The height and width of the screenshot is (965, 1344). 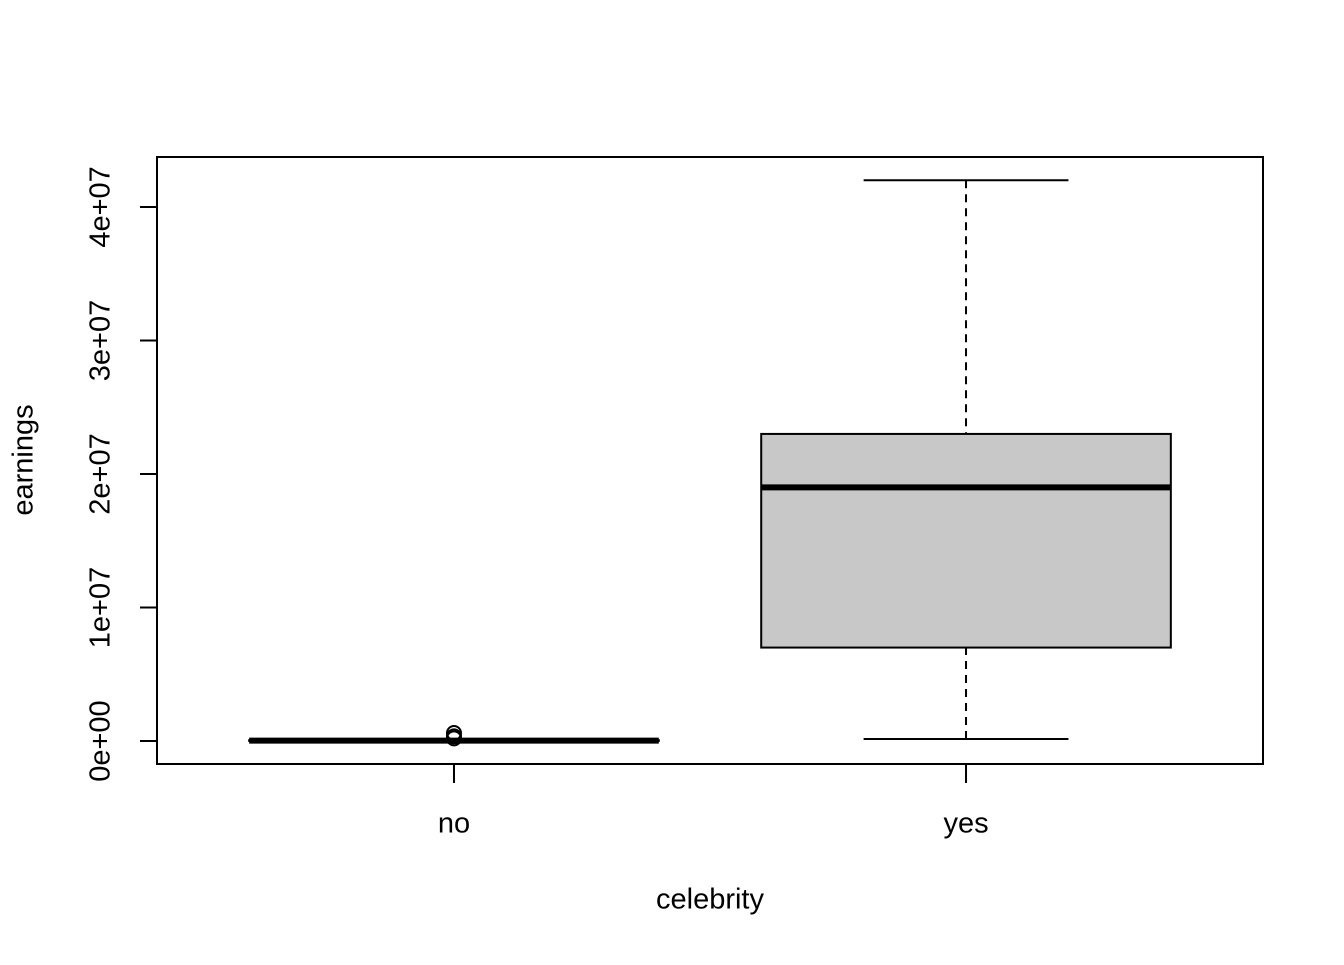 What do you see at coordinates (965, 824) in the screenshot?
I see `x-tick-label: yes` at bounding box center [965, 824].